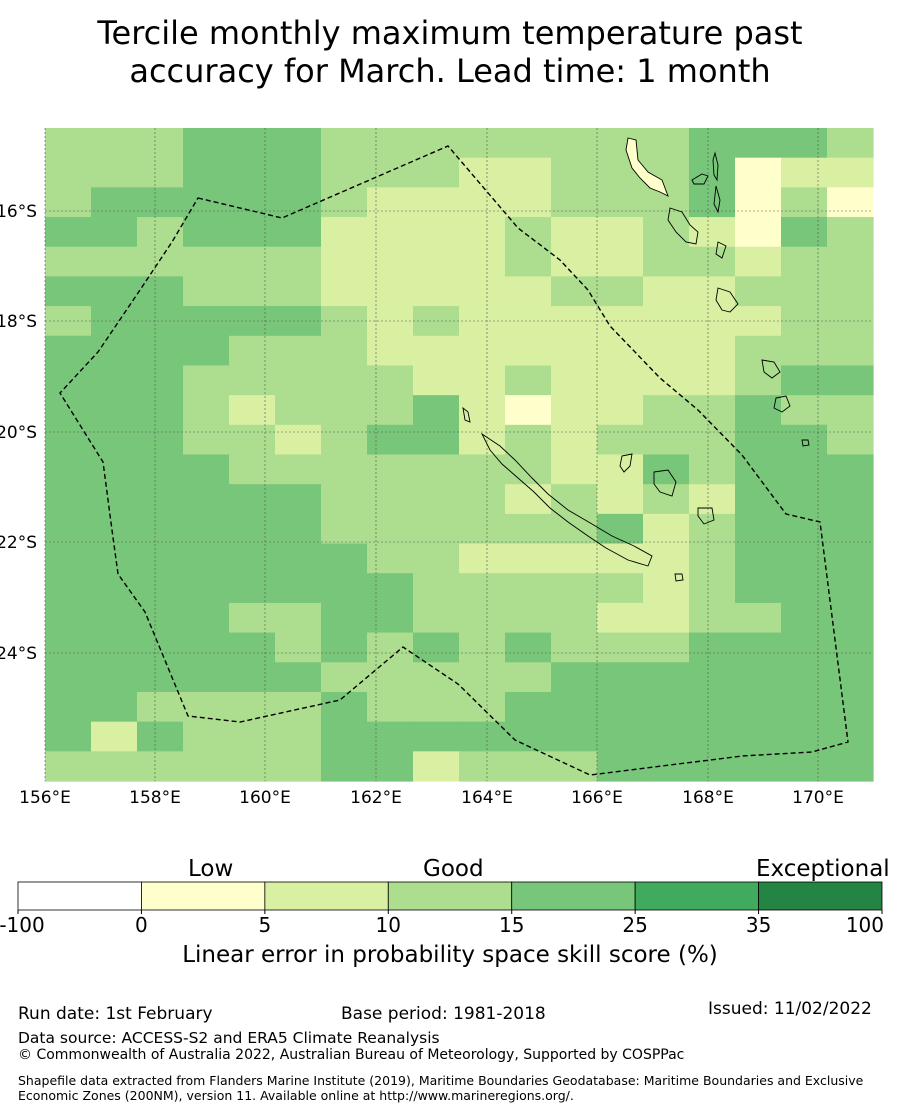  I want to click on latitude-tick-labels: 16°S 18°S 20°S 22°S 24°S, so click(18, 433).